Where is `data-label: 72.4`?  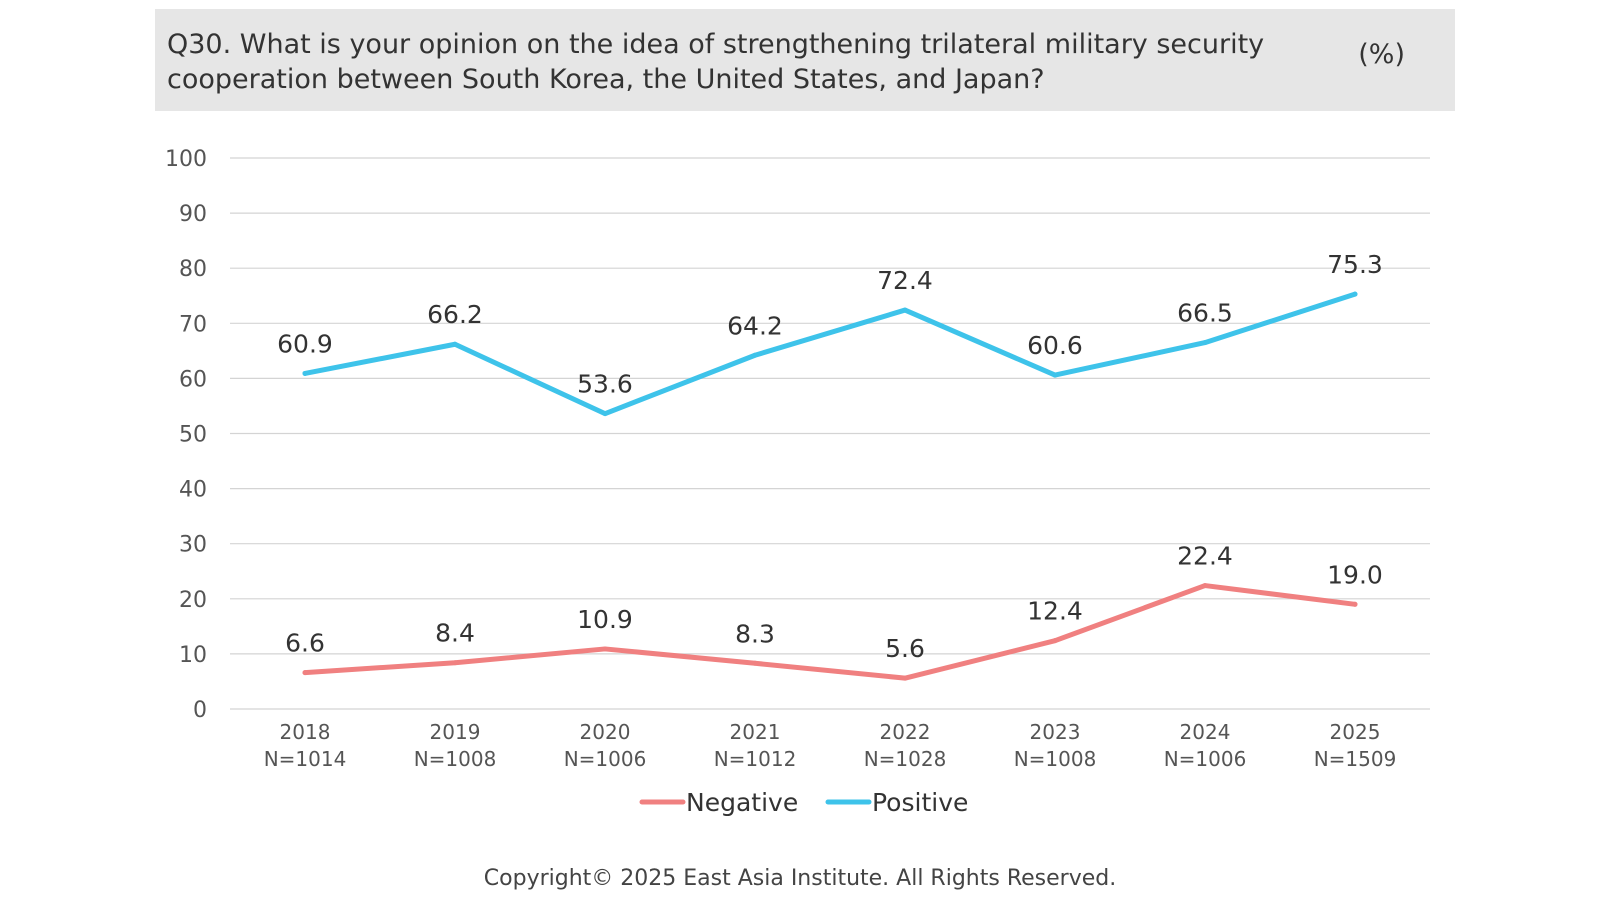 data-label: 72.4 is located at coordinates (905, 280).